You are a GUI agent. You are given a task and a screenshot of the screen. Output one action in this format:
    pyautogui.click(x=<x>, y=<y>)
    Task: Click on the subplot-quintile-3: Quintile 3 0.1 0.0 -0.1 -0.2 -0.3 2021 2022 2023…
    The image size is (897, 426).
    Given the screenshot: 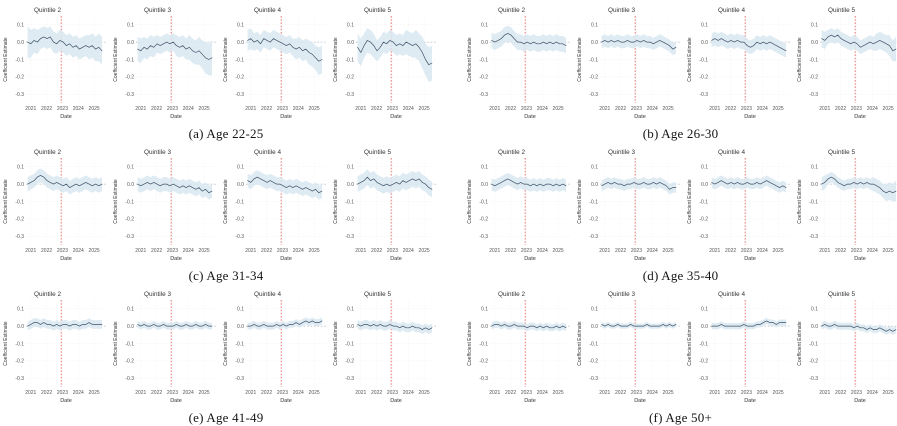 What is the action you would take?
    pyautogui.click(x=628, y=63)
    